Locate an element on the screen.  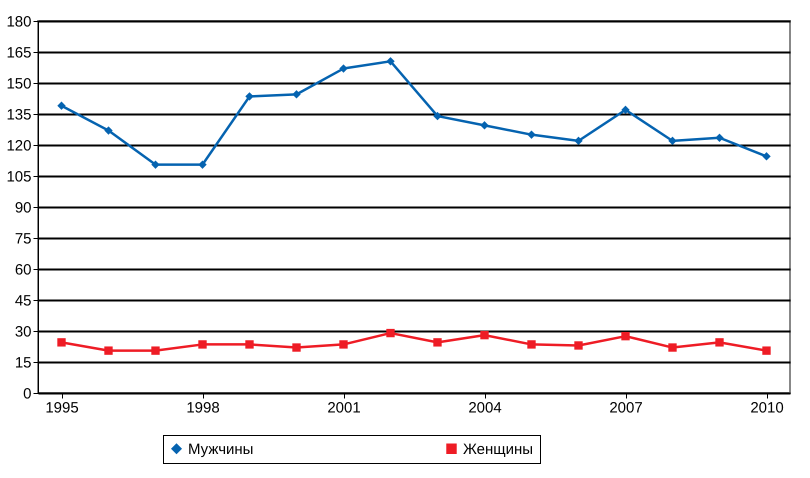
legend-label: Женщины is located at coordinates (498, 449).